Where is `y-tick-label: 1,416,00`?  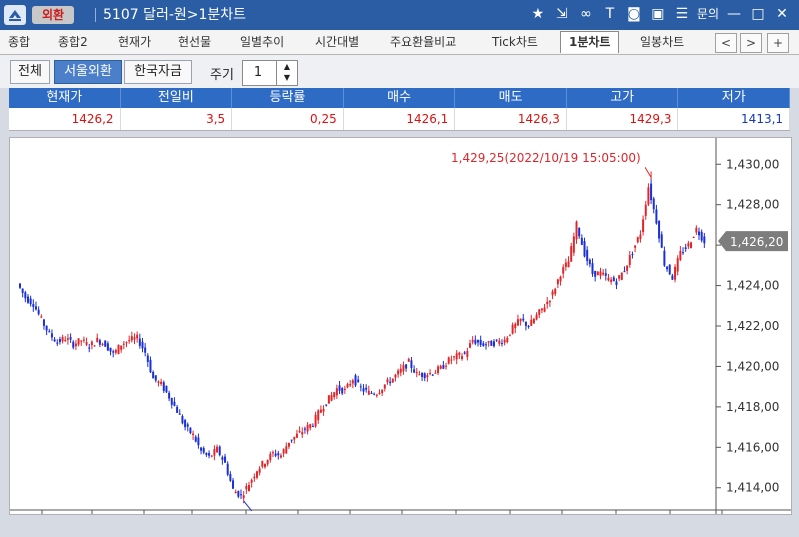
y-tick-label: 1,416,00 is located at coordinates (752, 447).